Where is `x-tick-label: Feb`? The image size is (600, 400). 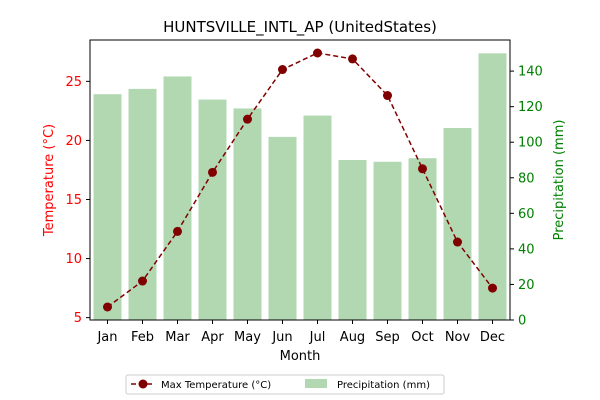 x-tick-label: Feb is located at coordinates (142, 337).